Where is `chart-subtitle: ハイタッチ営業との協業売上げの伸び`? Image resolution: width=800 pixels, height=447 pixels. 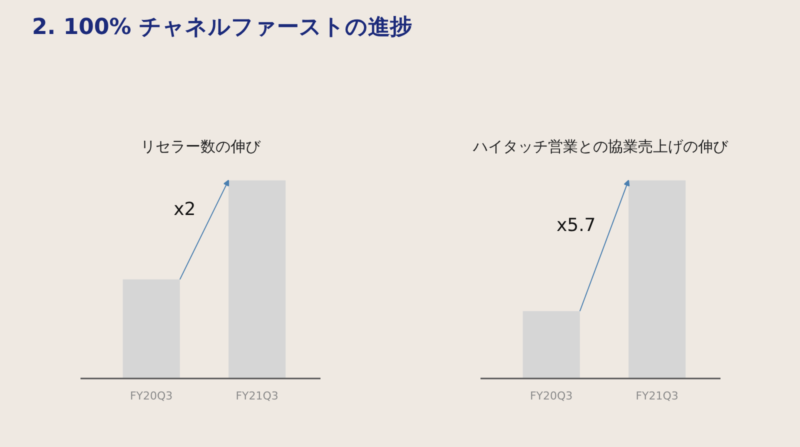
chart-subtitle: ハイタッチ営業との協業売上げの伸び is located at coordinates (600, 147).